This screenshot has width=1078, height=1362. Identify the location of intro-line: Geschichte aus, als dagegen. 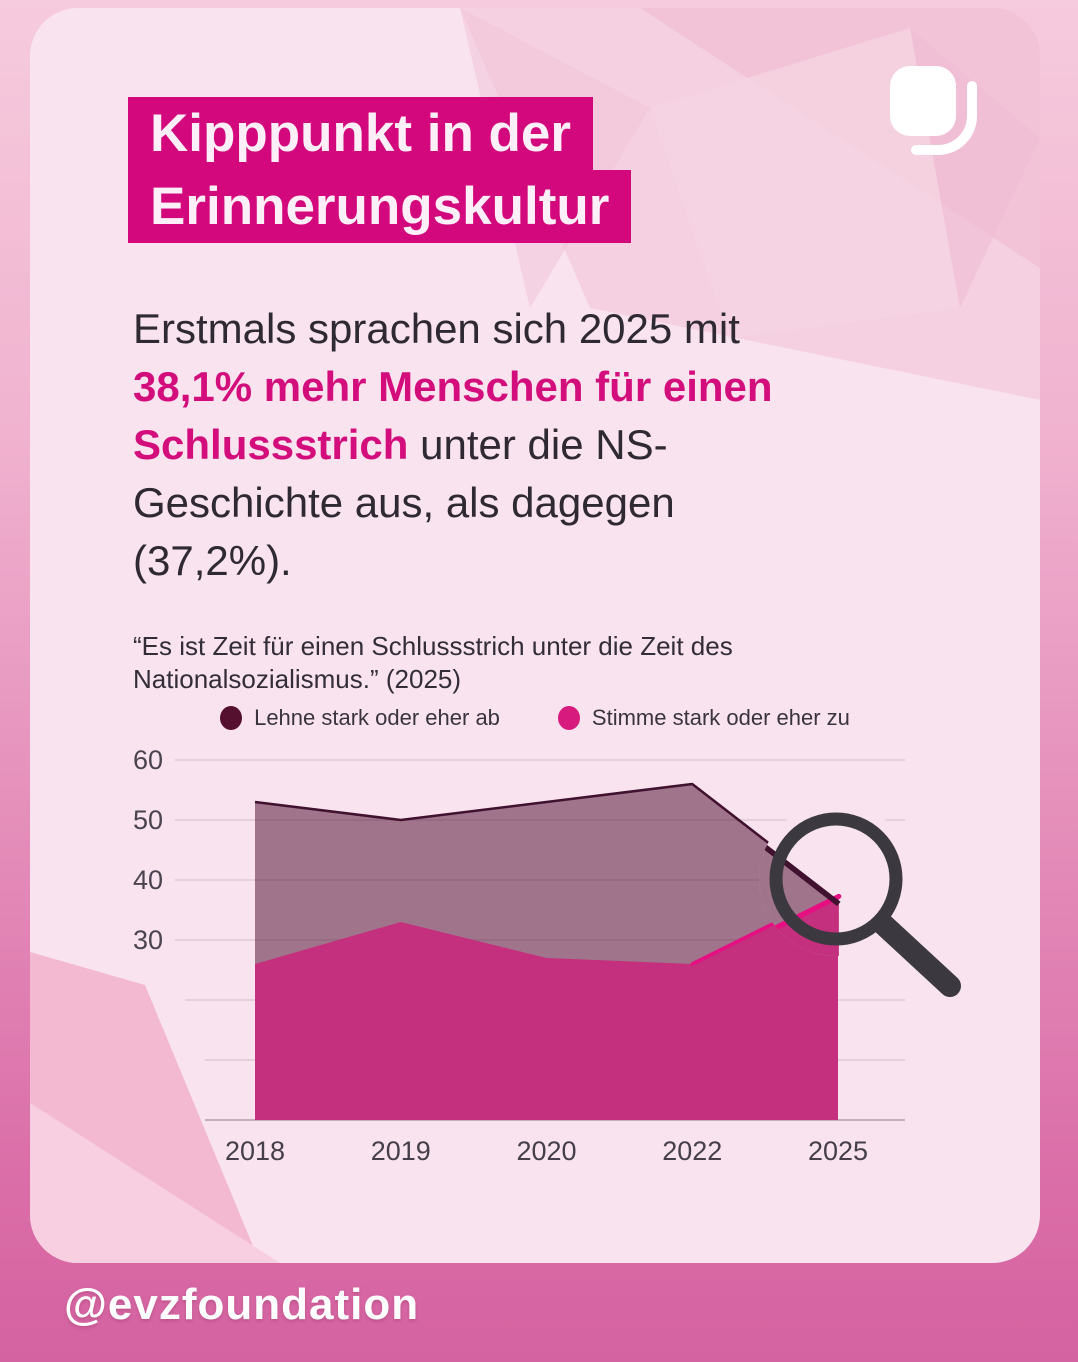
(548, 503).